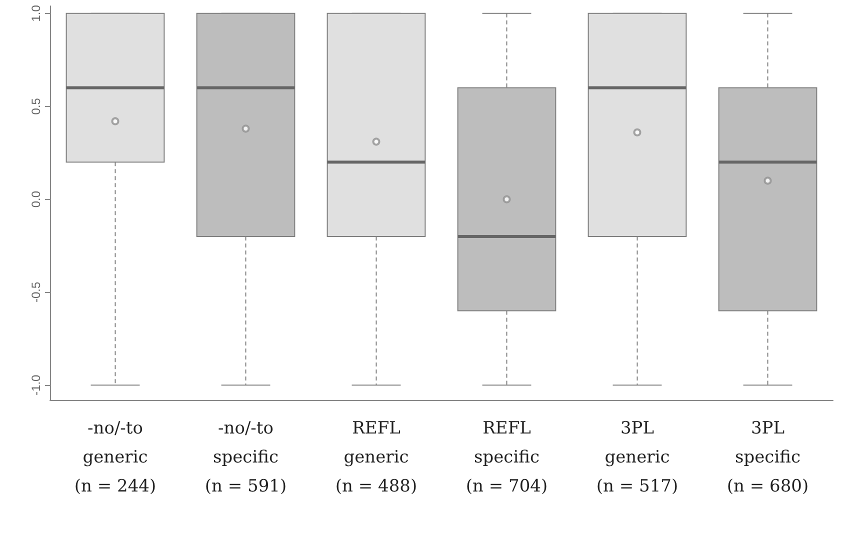  Describe the element at coordinates (36, 385) in the screenshot. I see `y-tick-label: -1.0` at that location.